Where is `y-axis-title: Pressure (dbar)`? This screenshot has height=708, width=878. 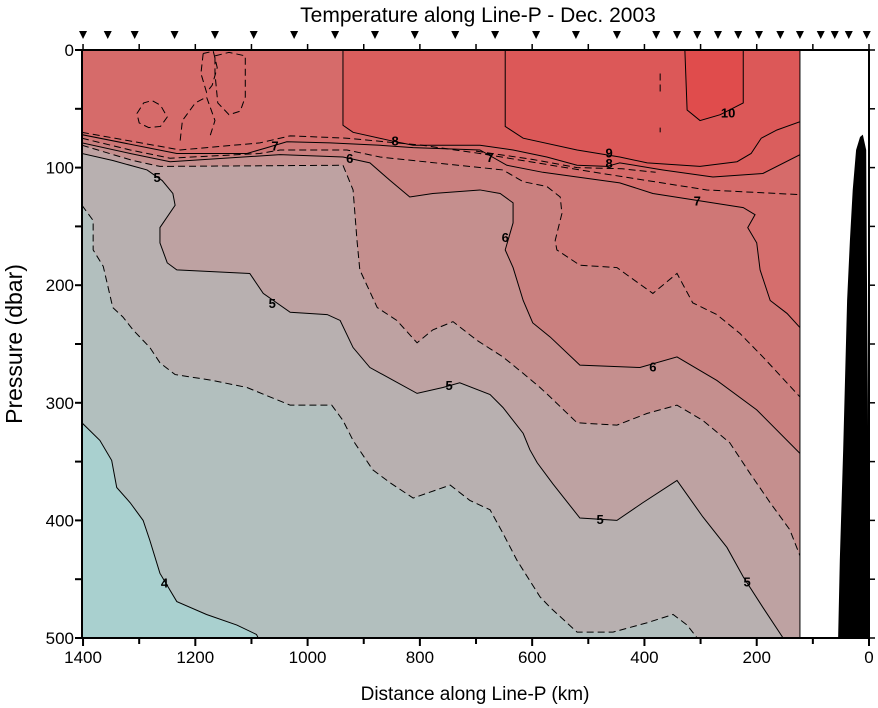 y-axis-title: Pressure (dbar) is located at coordinates (14, 344).